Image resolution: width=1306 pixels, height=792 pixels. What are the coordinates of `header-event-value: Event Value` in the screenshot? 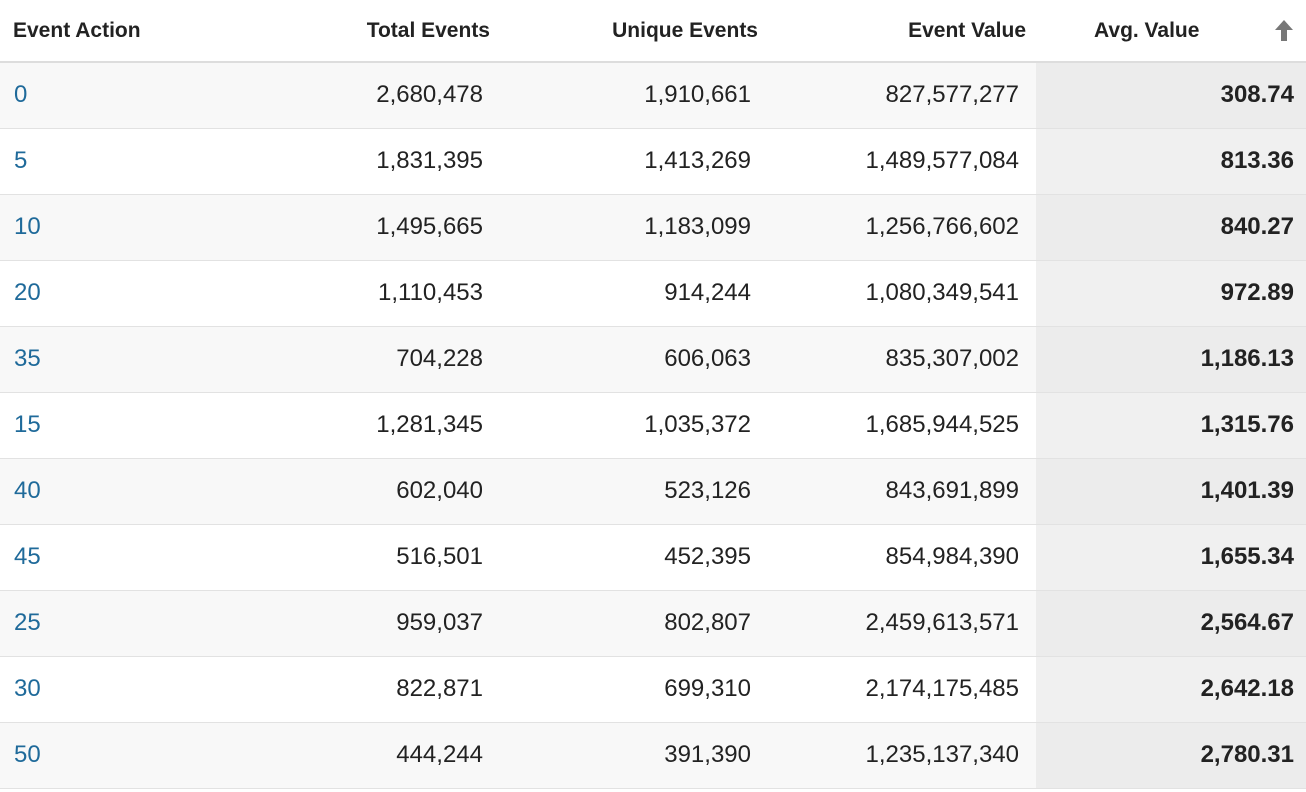 It's located at (902, 31).